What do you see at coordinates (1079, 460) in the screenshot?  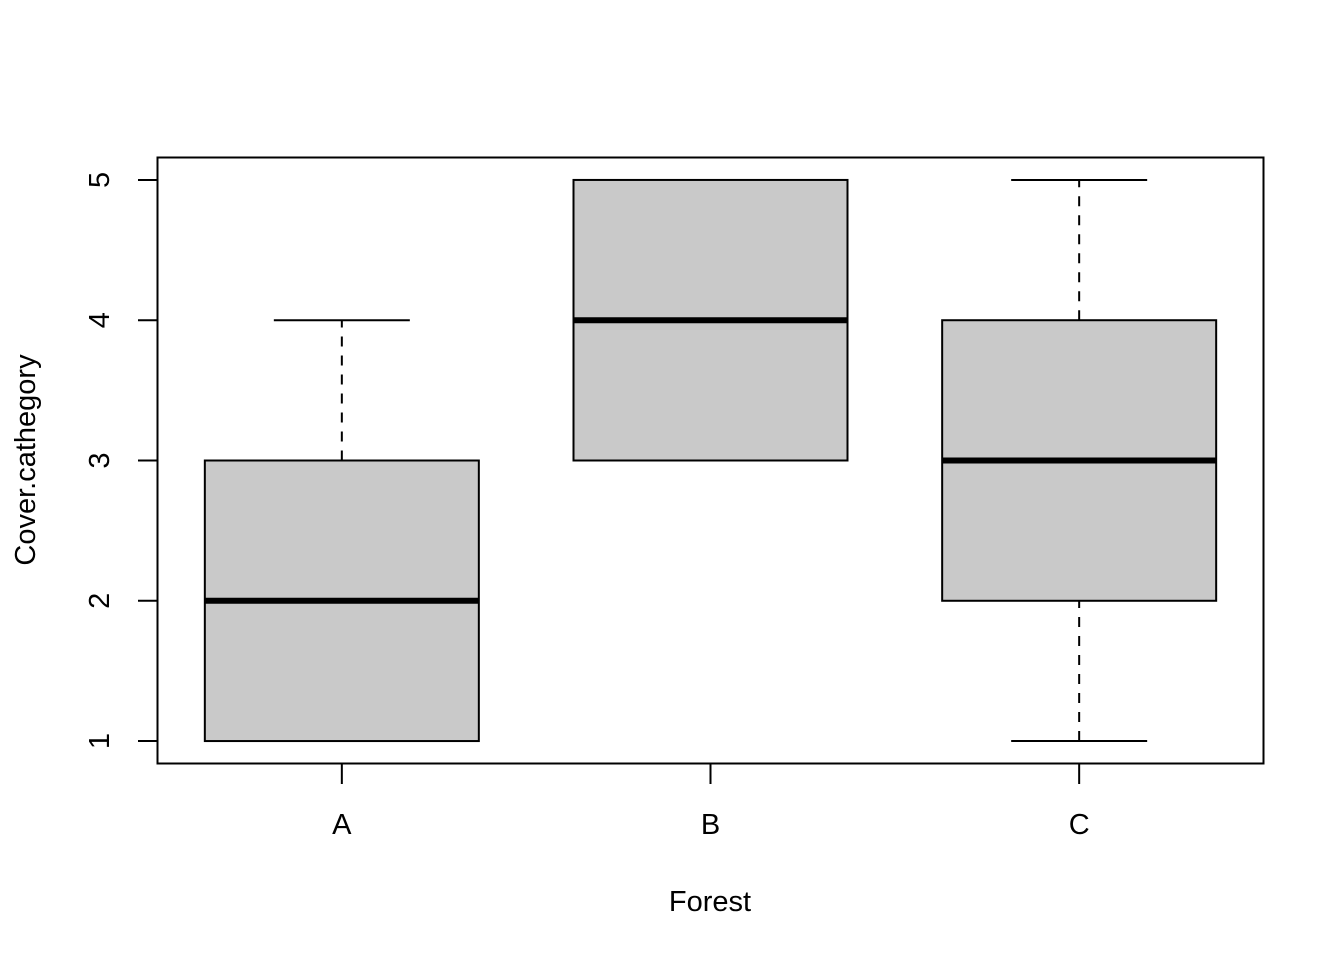 I see `box-group-c` at bounding box center [1079, 460].